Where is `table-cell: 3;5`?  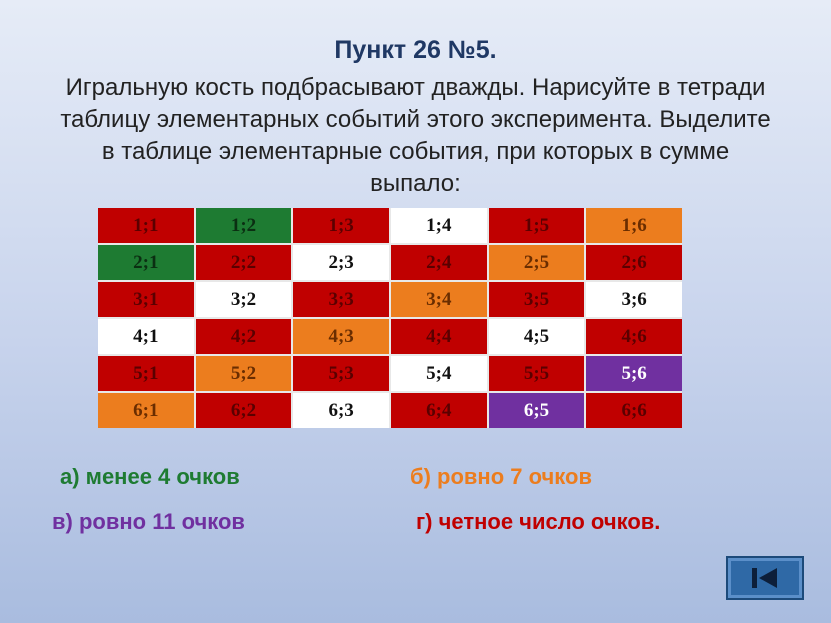
table-cell: 3;5 is located at coordinates (536, 299).